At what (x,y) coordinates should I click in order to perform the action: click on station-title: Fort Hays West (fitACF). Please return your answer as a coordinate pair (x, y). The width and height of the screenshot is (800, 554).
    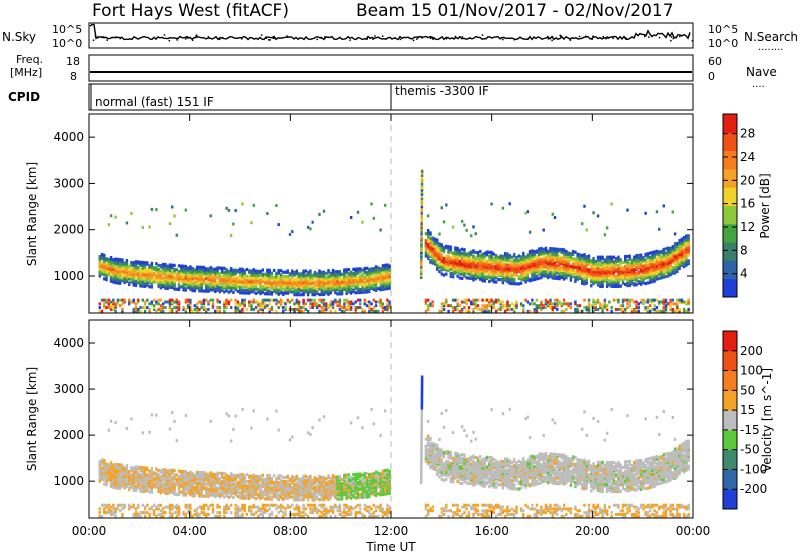
    Looking at the image, I should click on (190, 11).